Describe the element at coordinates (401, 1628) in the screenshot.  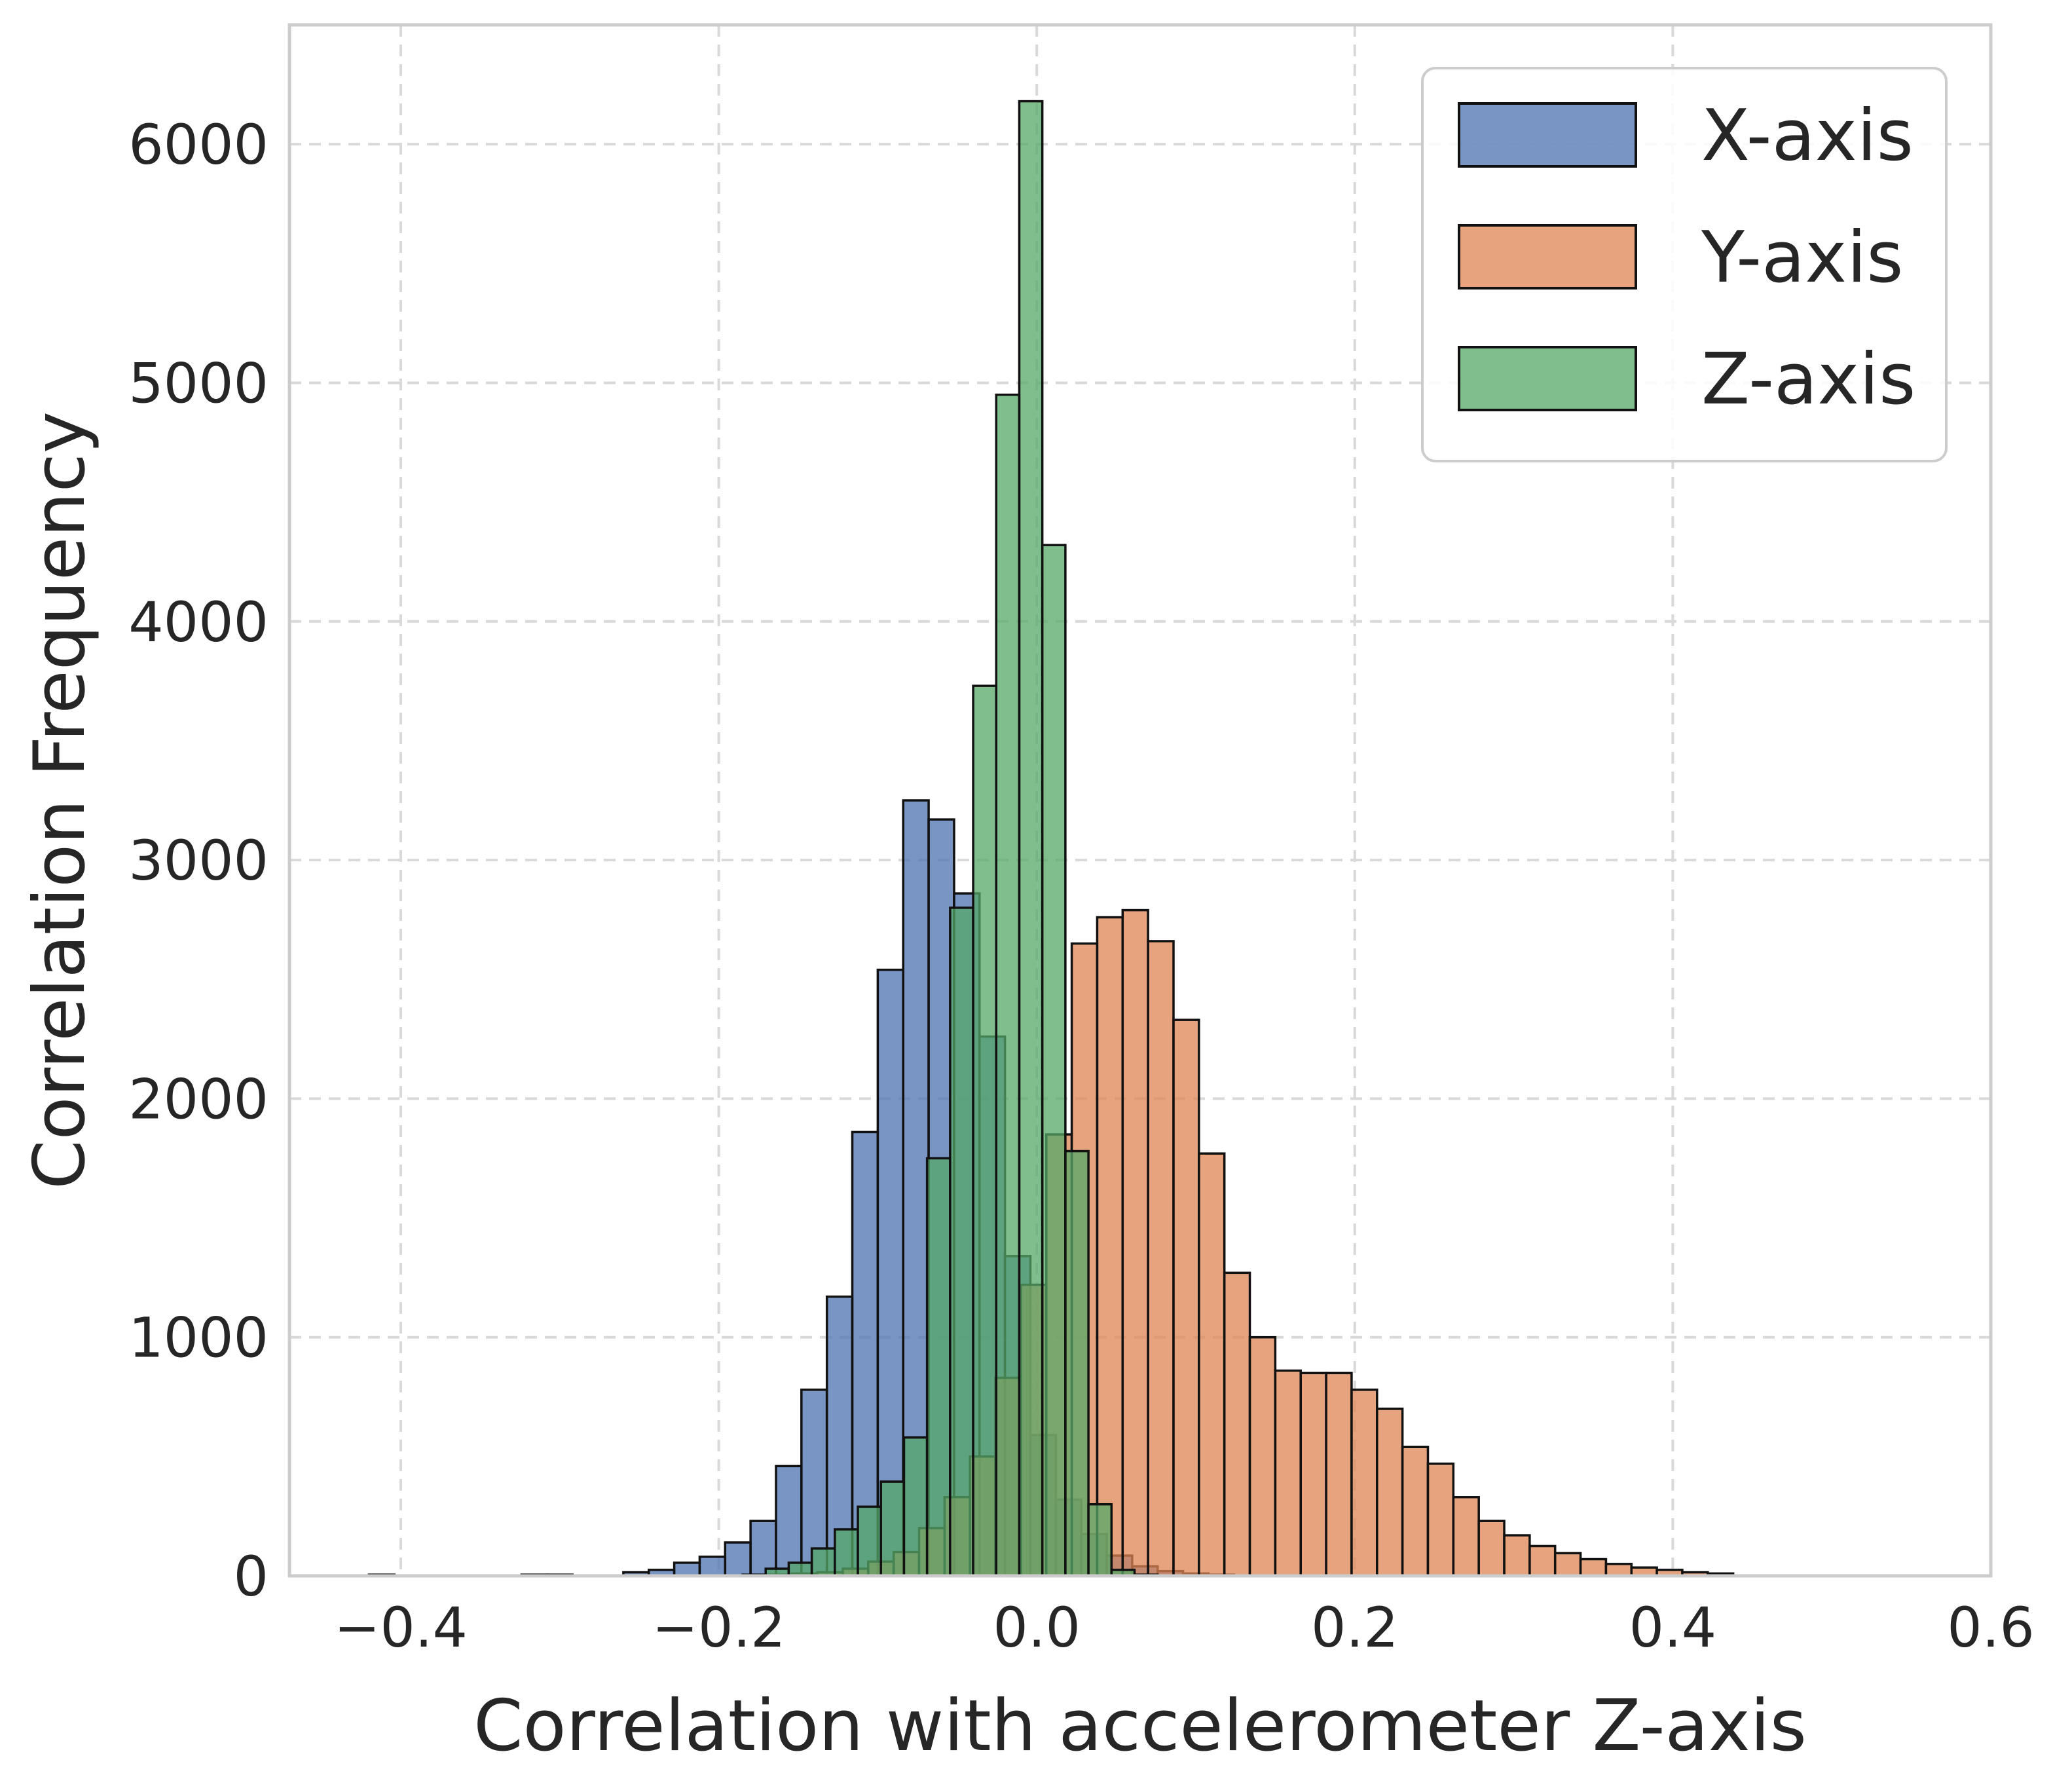
I see `x-tick-label: −0.4` at that location.